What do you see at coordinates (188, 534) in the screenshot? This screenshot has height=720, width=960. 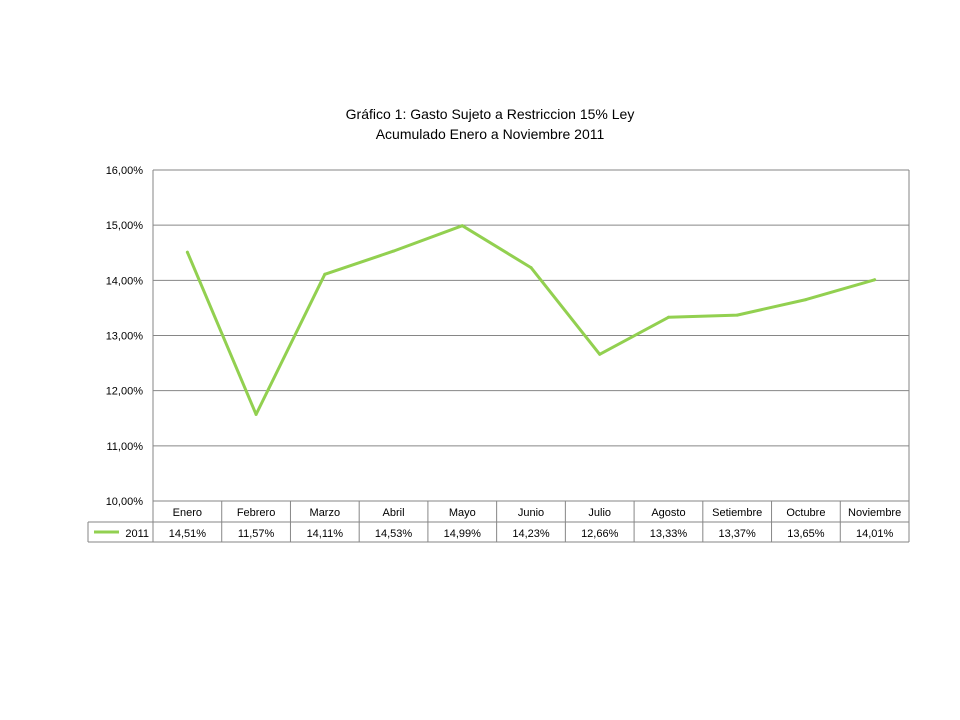 I see `data-label: 14,51%` at bounding box center [188, 534].